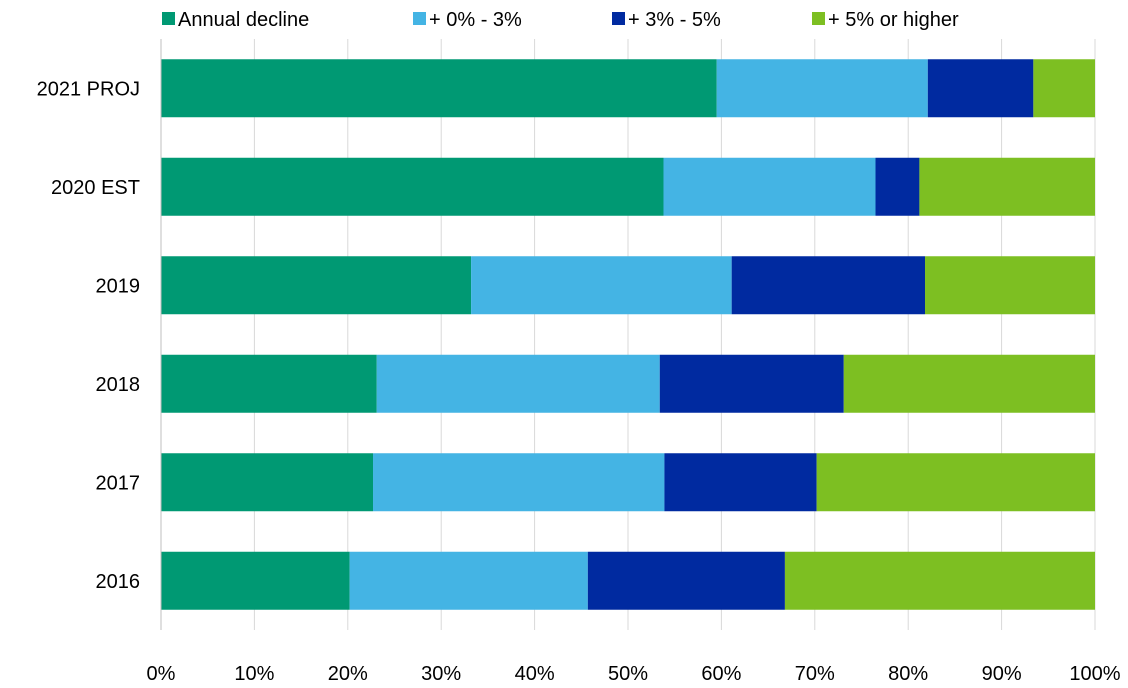  Describe the element at coordinates (118, 483) in the screenshot. I see `y-tick-label: 2017` at that location.